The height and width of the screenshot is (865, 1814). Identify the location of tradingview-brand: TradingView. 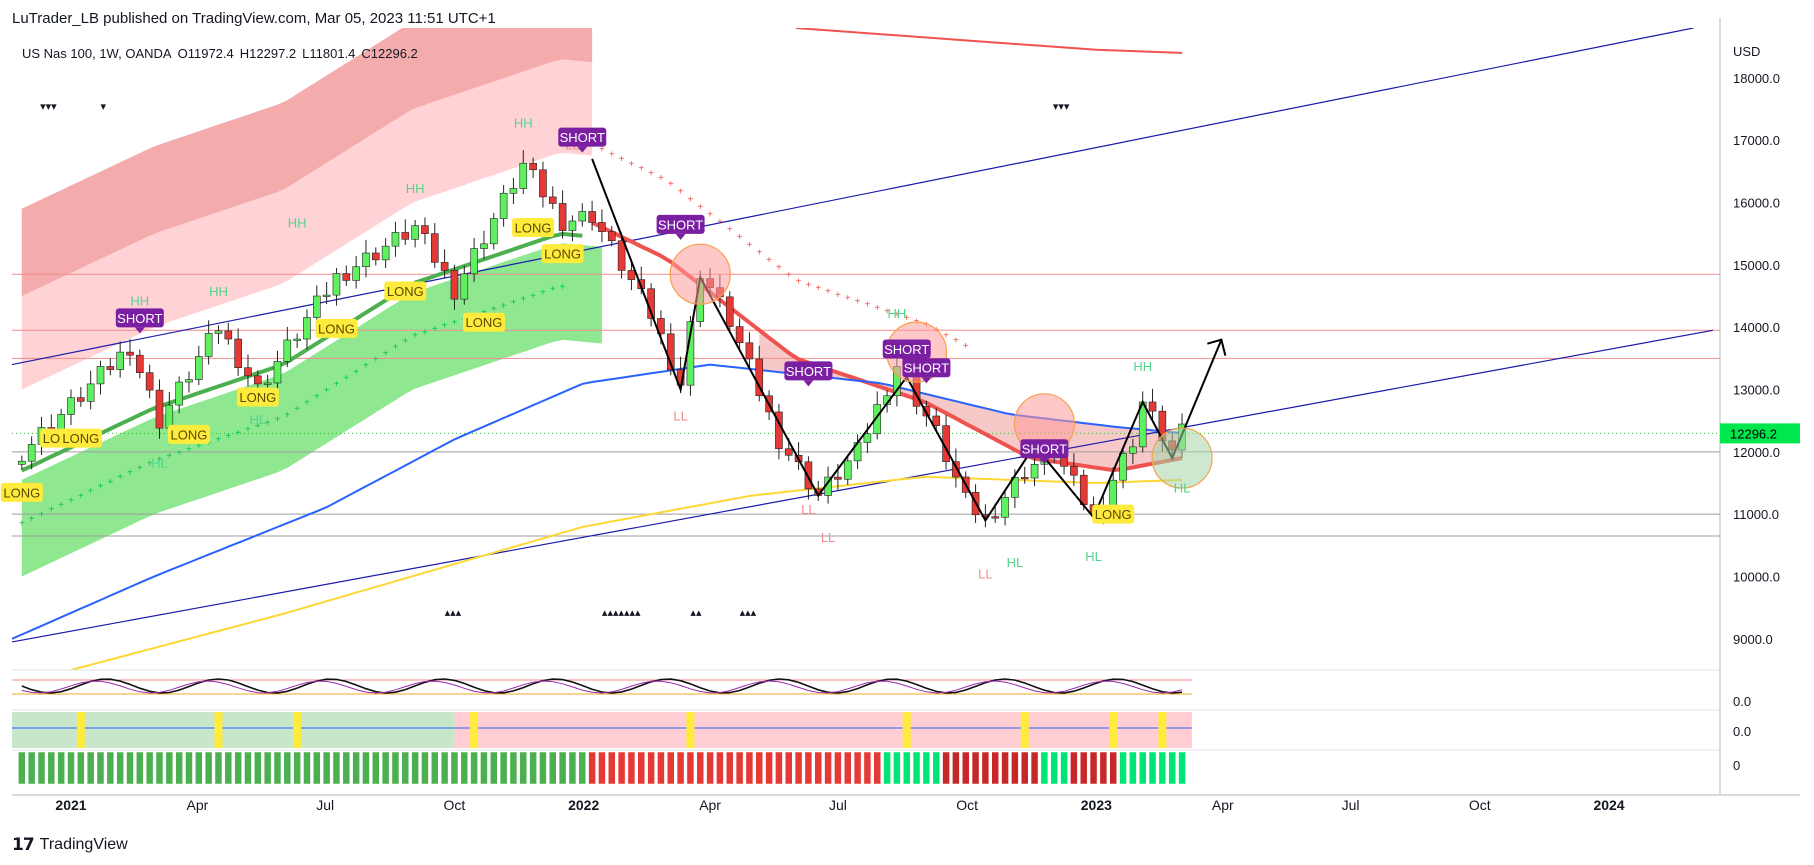
(83, 844).